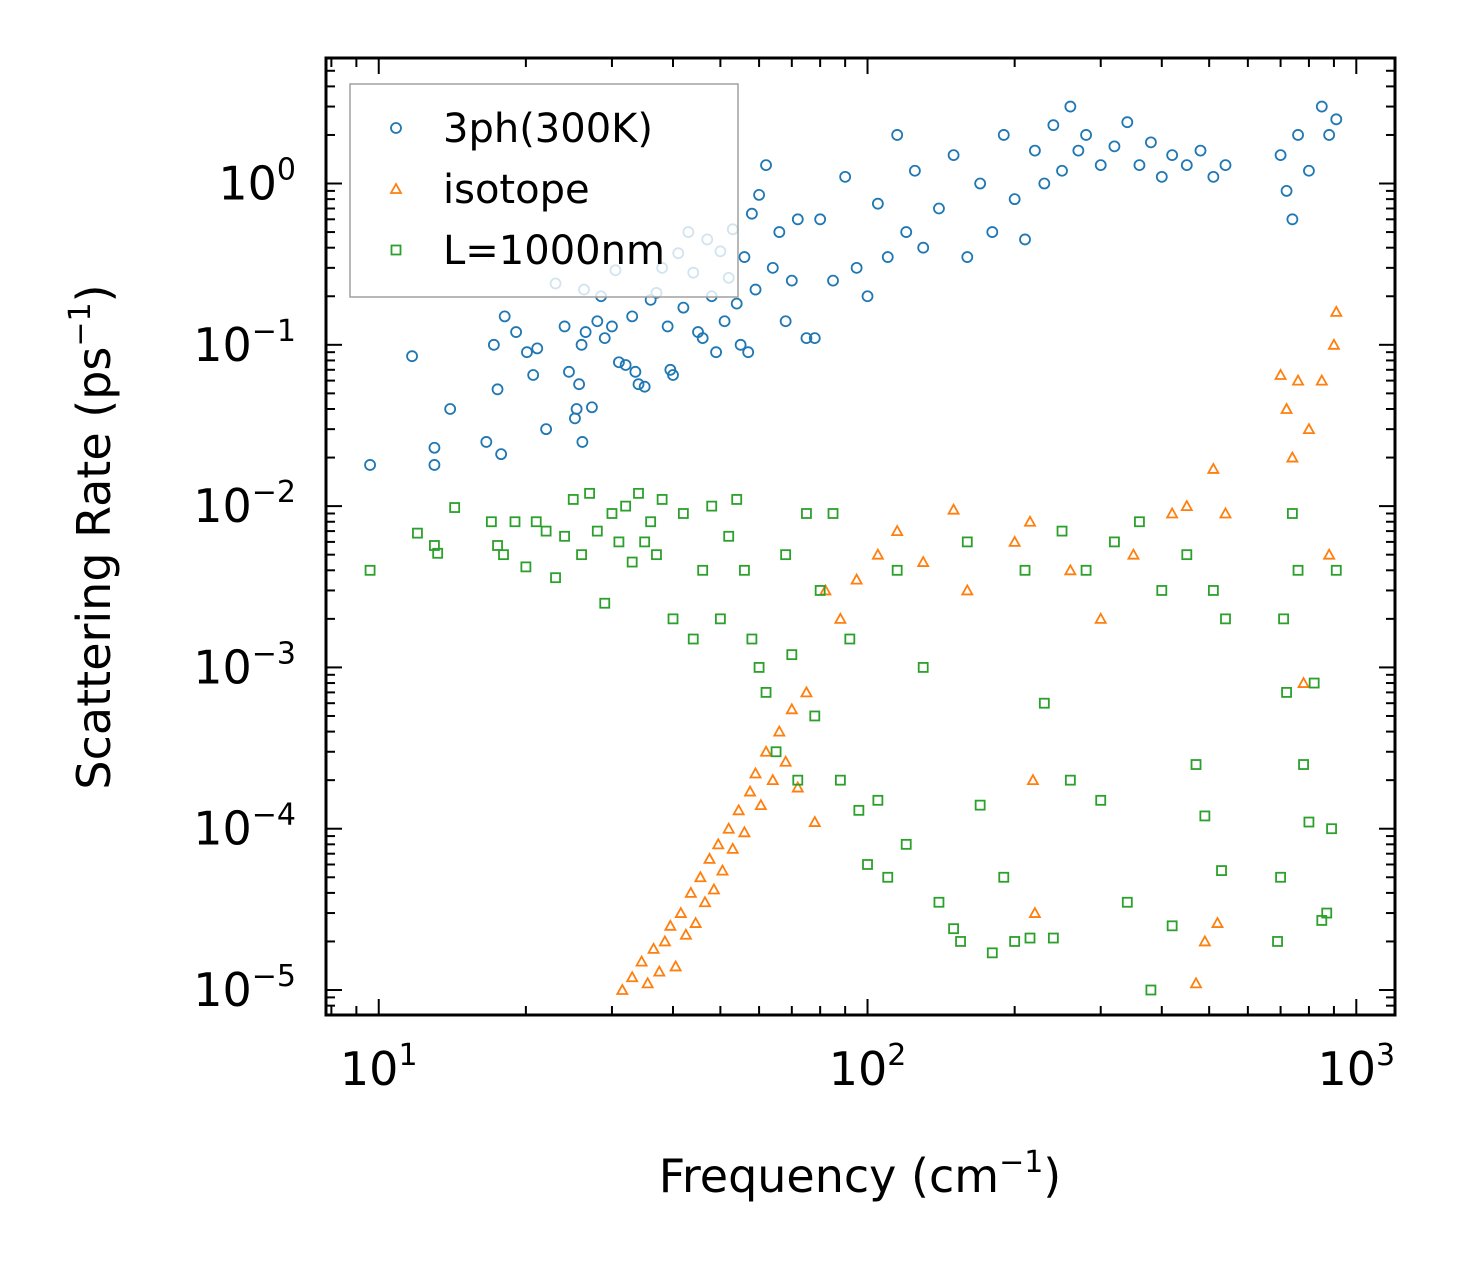  Describe the element at coordinates (244, 504) in the screenshot. I see `y-tick-label: 10⁻²` at that location.